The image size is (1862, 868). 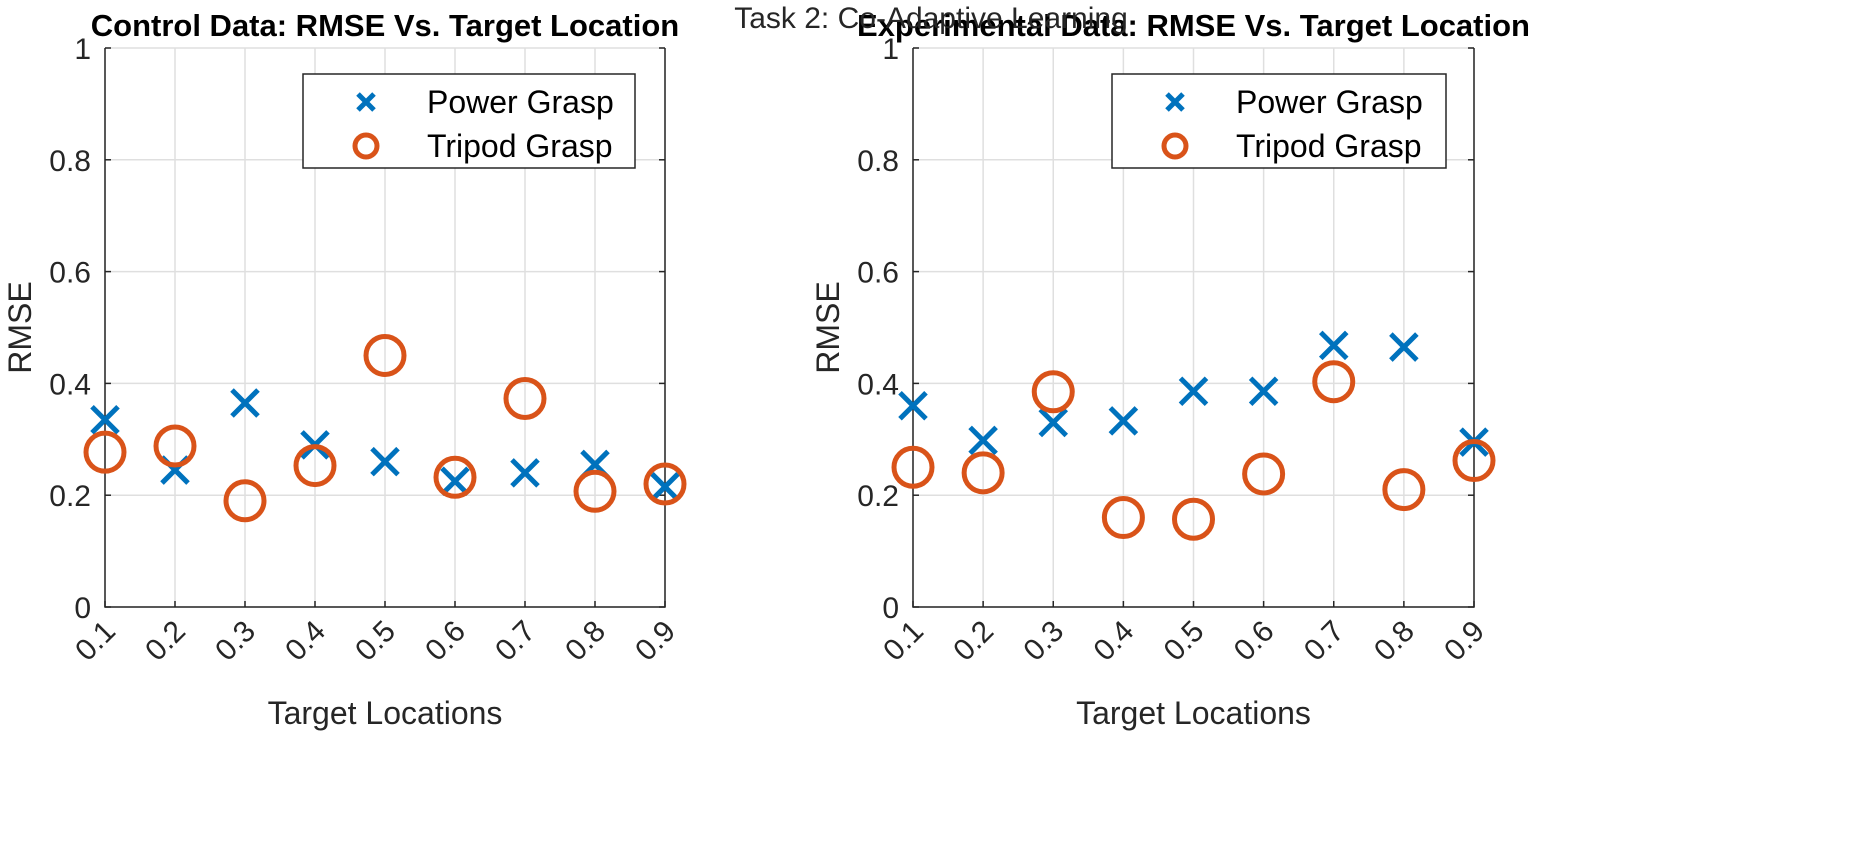 What do you see at coordinates (890, 608) in the screenshot?
I see `experimental-y-tick-label: 0` at bounding box center [890, 608].